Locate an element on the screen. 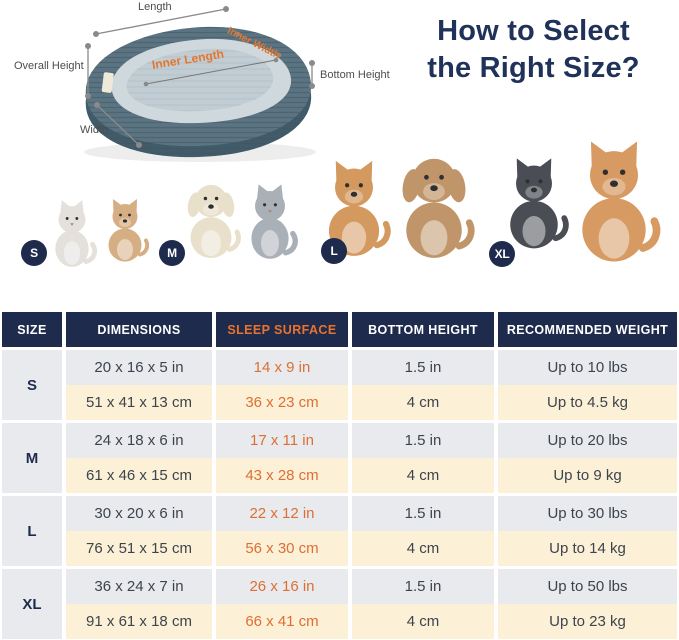 This screenshot has width=679, height=640. table-cell: 61 x 46 x 15 cm is located at coordinates (139, 475).